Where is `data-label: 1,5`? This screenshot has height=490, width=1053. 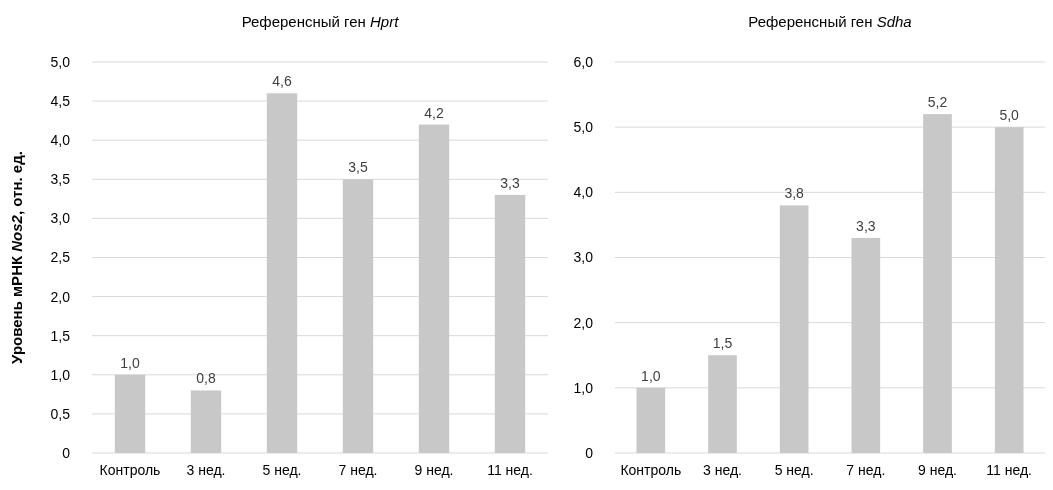 data-label: 1,5 is located at coordinates (722, 343).